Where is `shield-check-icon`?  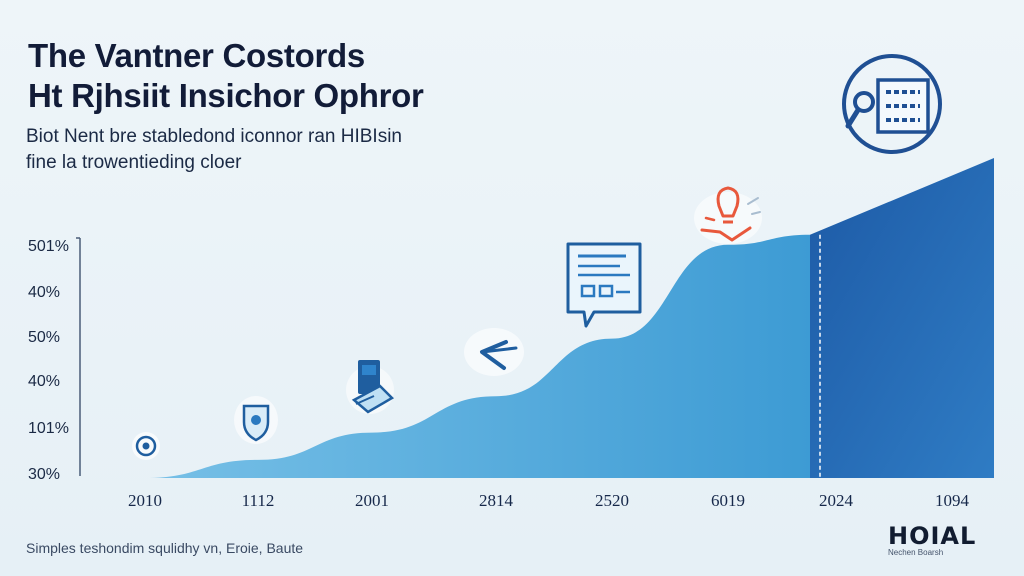 shield-check-icon is located at coordinates (256, 420).